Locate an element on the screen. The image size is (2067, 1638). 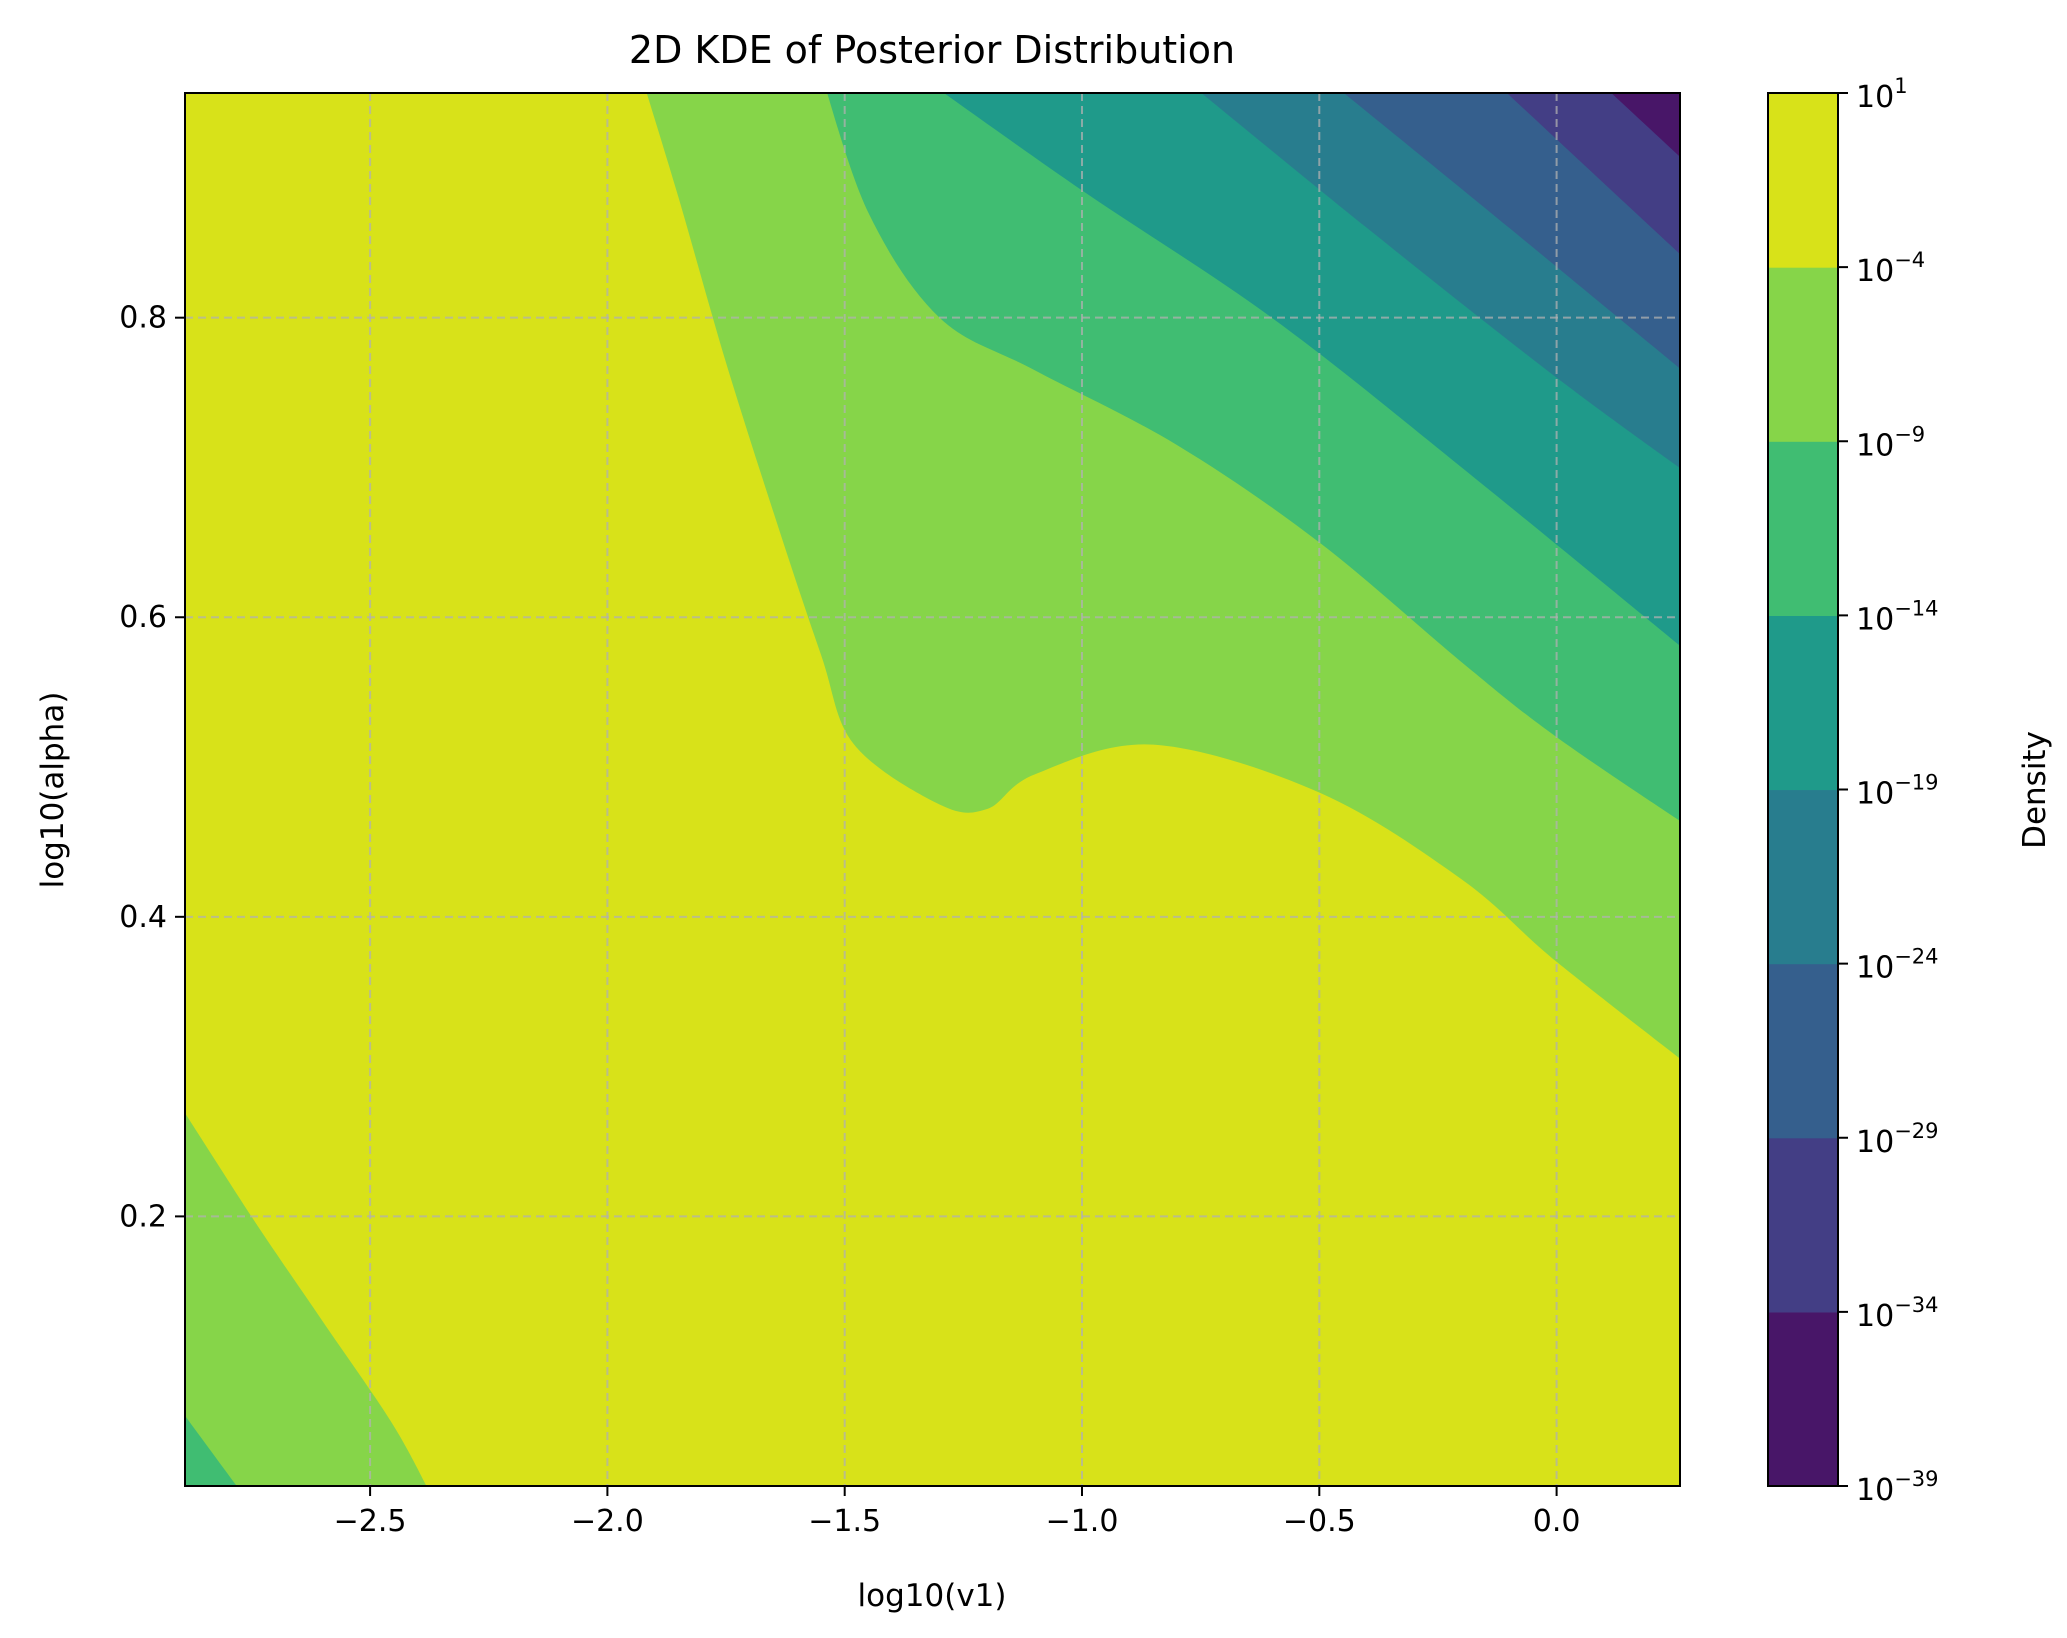
y-tick-label: 0.2 is located at coordinates (143, 1216).